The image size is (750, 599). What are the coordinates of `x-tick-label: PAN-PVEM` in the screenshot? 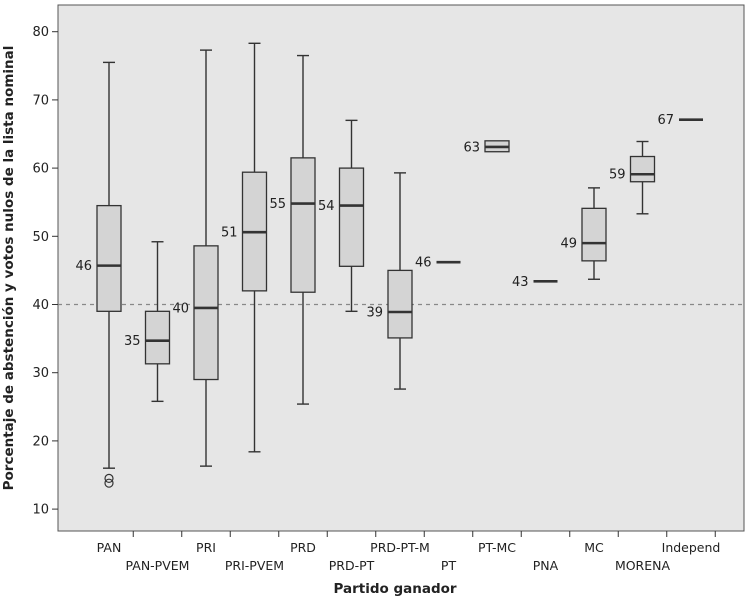 It's located at (158, 565).